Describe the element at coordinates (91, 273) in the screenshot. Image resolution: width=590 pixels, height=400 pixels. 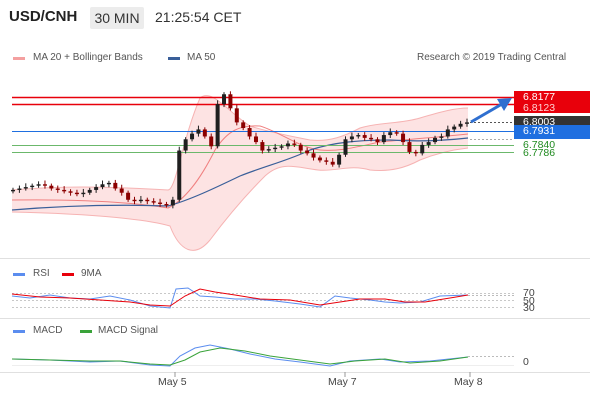
I see `rsi-ma-legend-label: 9MA` at that location.